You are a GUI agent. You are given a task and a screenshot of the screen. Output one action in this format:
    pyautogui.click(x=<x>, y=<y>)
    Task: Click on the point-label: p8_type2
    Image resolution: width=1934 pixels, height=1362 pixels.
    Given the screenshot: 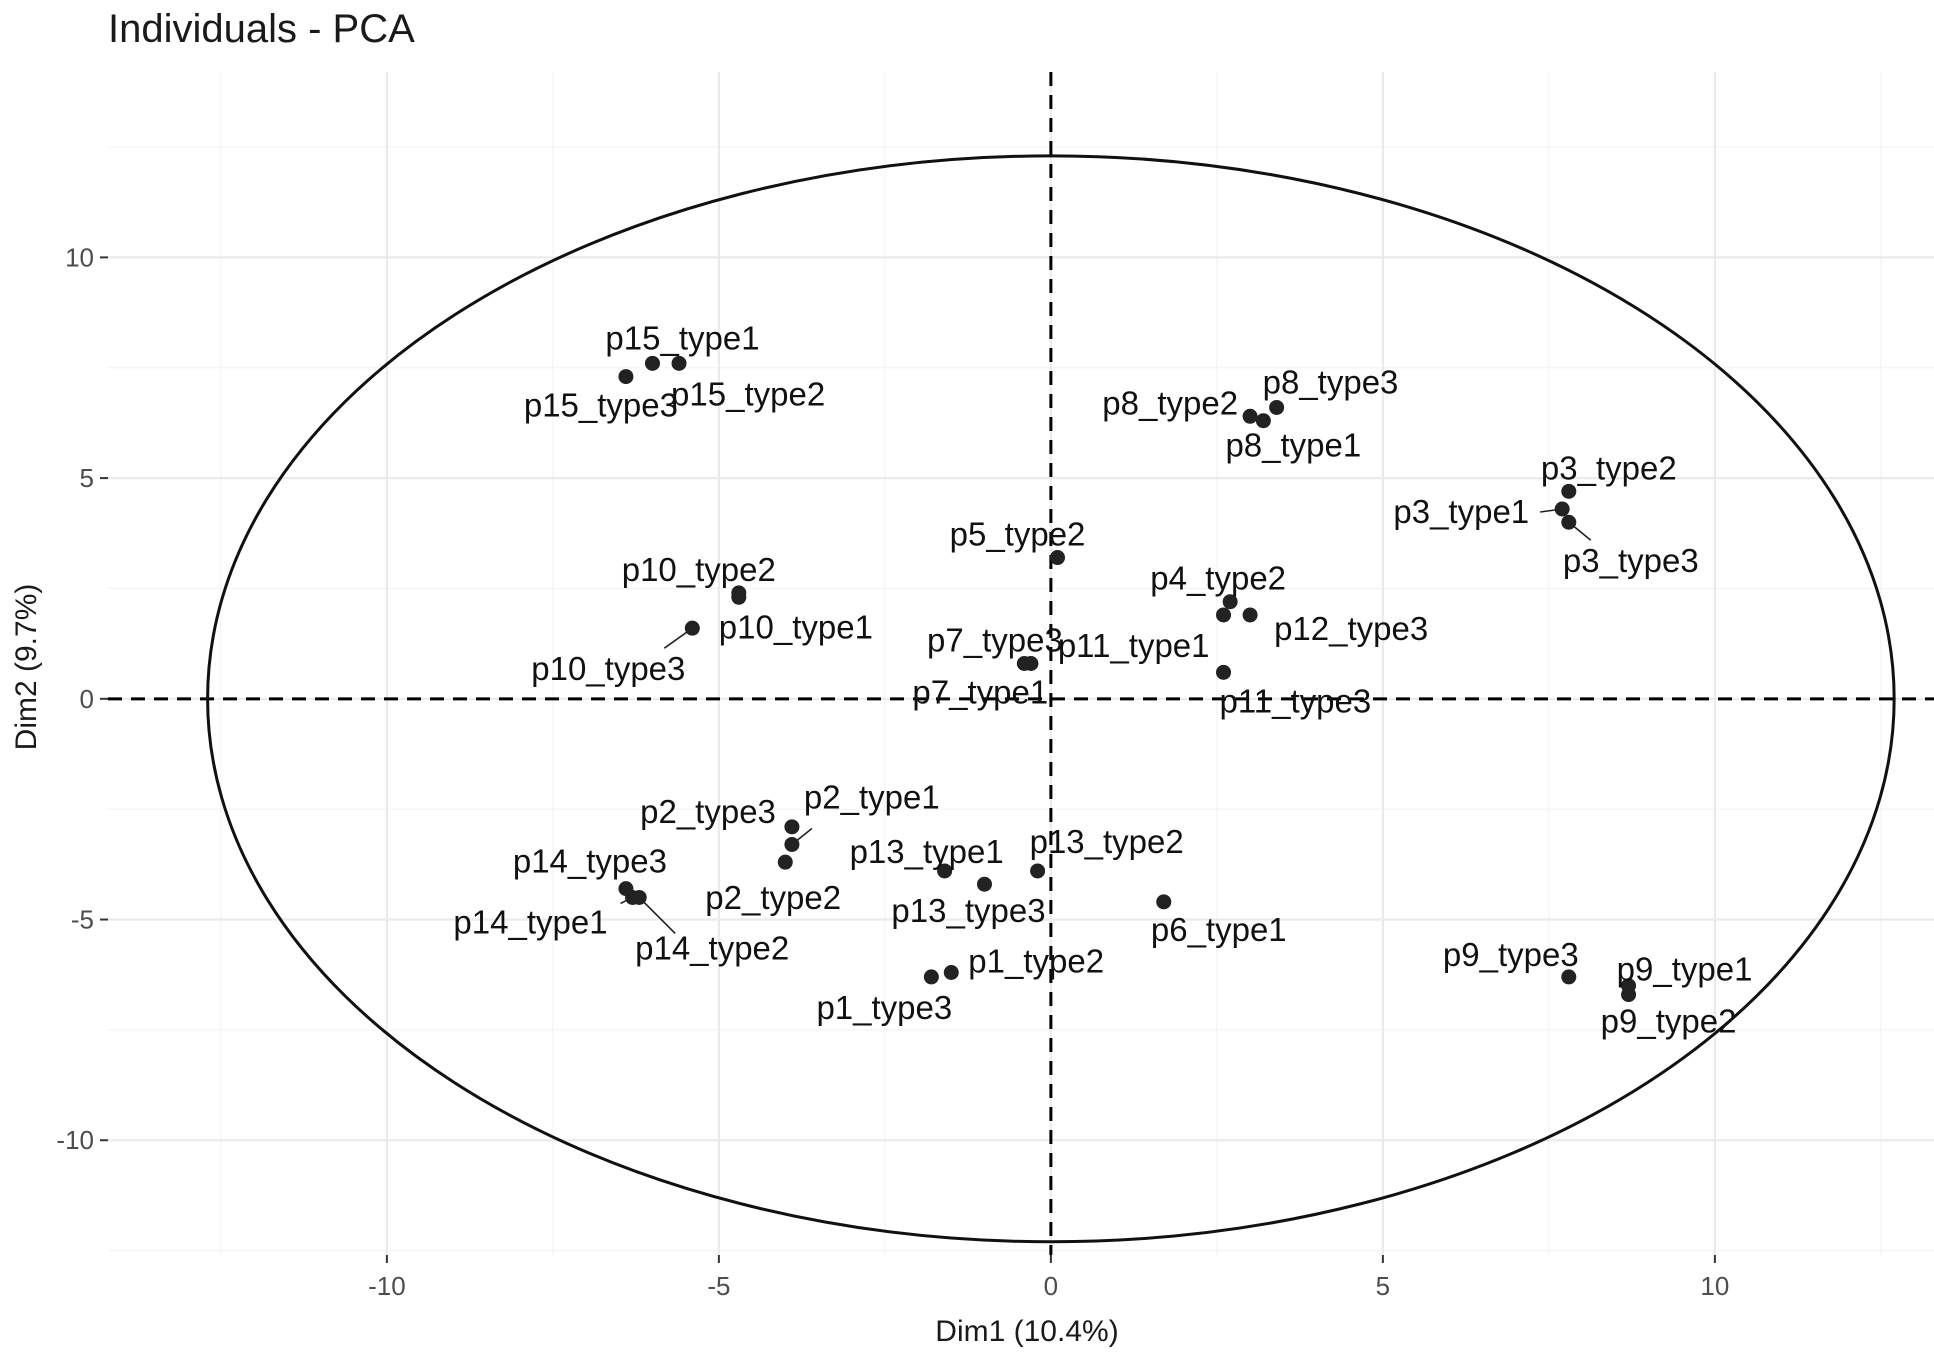 What is the action you would take?
    pyautogui.click(x=1170, y=402)
    